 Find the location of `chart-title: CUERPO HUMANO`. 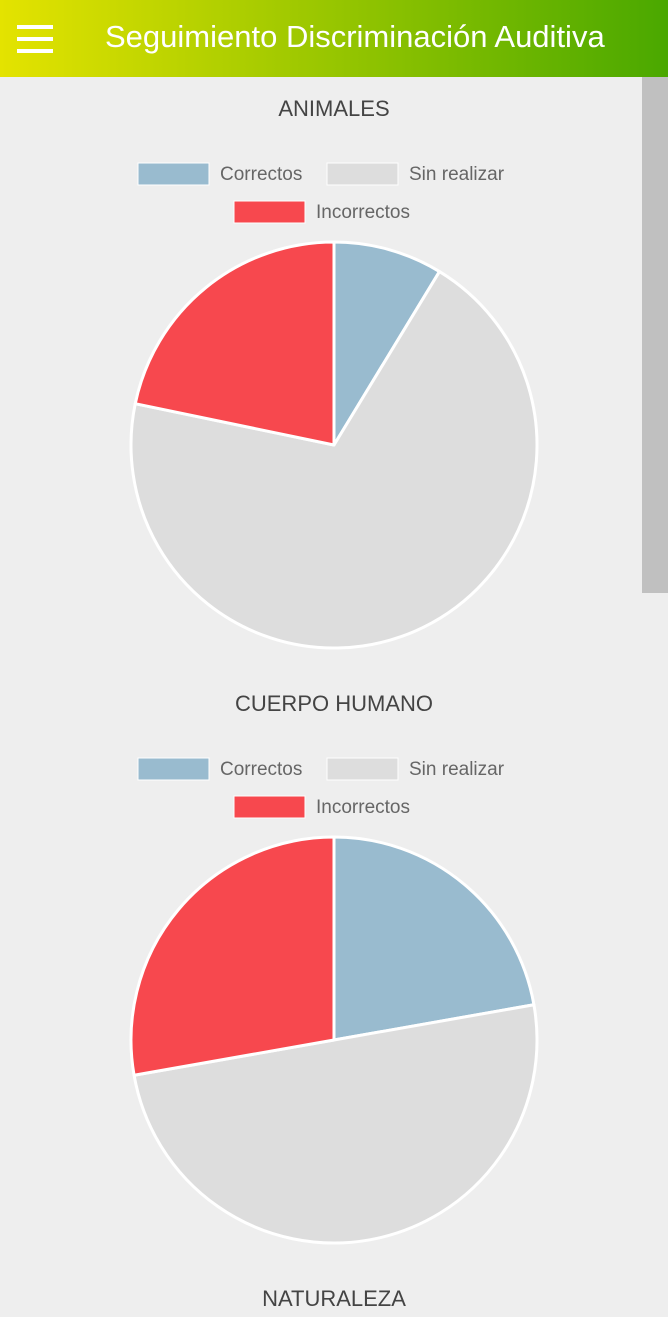

chart-title: CUERPO HUMANO is located at coordinates (334, 703).